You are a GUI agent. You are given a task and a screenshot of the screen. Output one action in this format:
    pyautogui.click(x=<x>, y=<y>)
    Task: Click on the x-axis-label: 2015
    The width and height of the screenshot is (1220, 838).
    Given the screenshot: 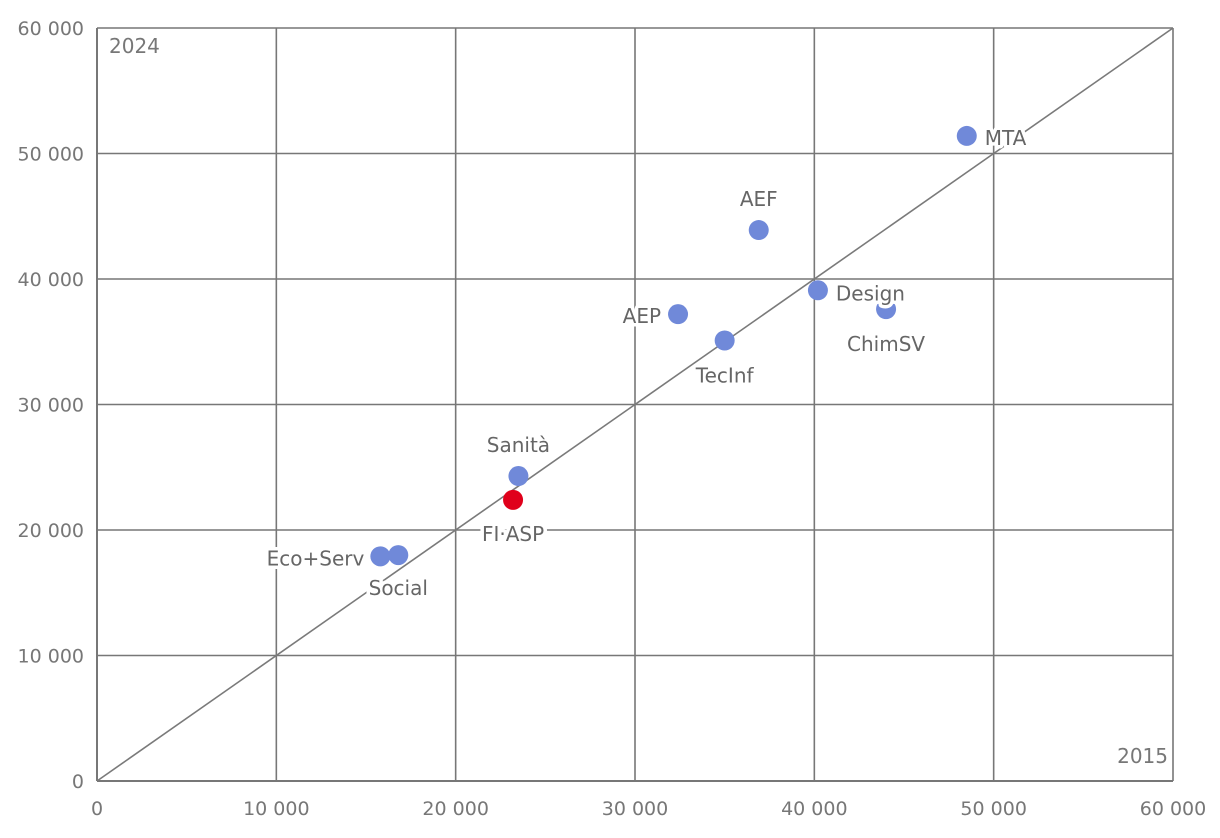 What is the action you would take?
    pyautogui.click(x=1142, y=756)
    